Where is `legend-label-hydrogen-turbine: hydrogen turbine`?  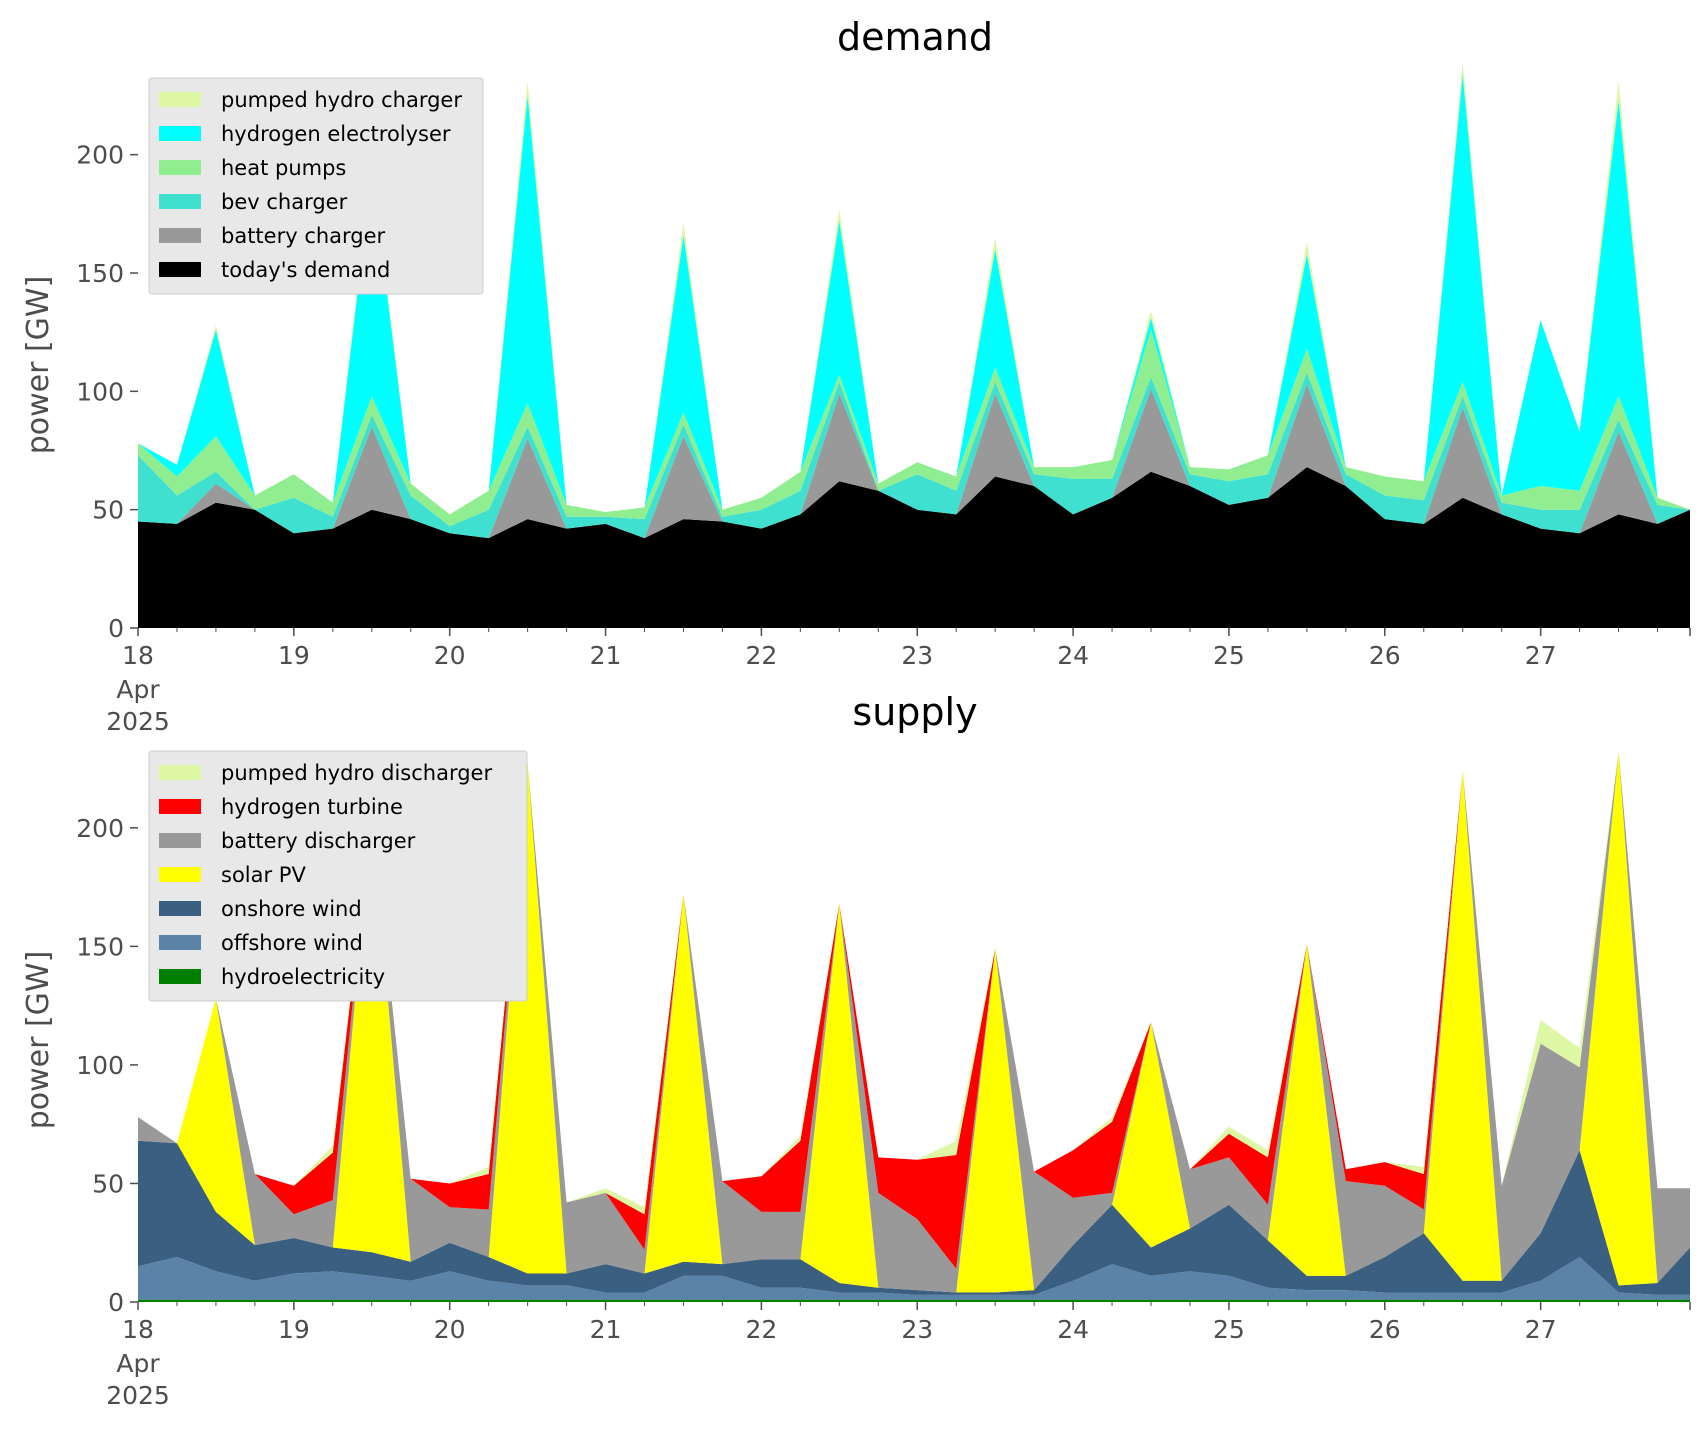 legend-label-hydrogen-turbine: hydrogen turbine is located at coordinates (312, 807).